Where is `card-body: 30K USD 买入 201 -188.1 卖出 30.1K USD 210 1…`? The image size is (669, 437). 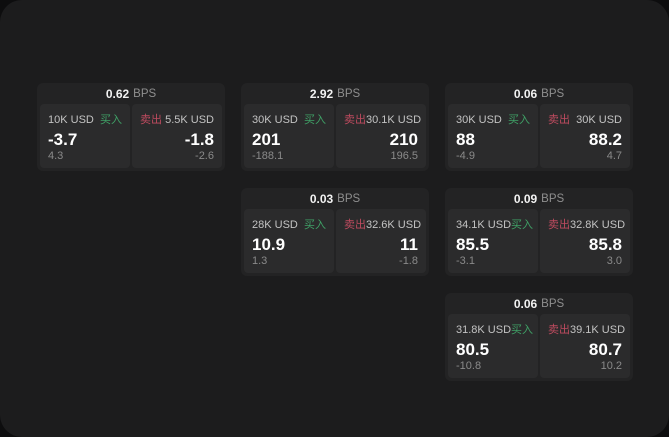 card-body: 30K USD 买入 201 -188.1 卖出 30.1K USD 210 1… is located at coordinates (335, 136).